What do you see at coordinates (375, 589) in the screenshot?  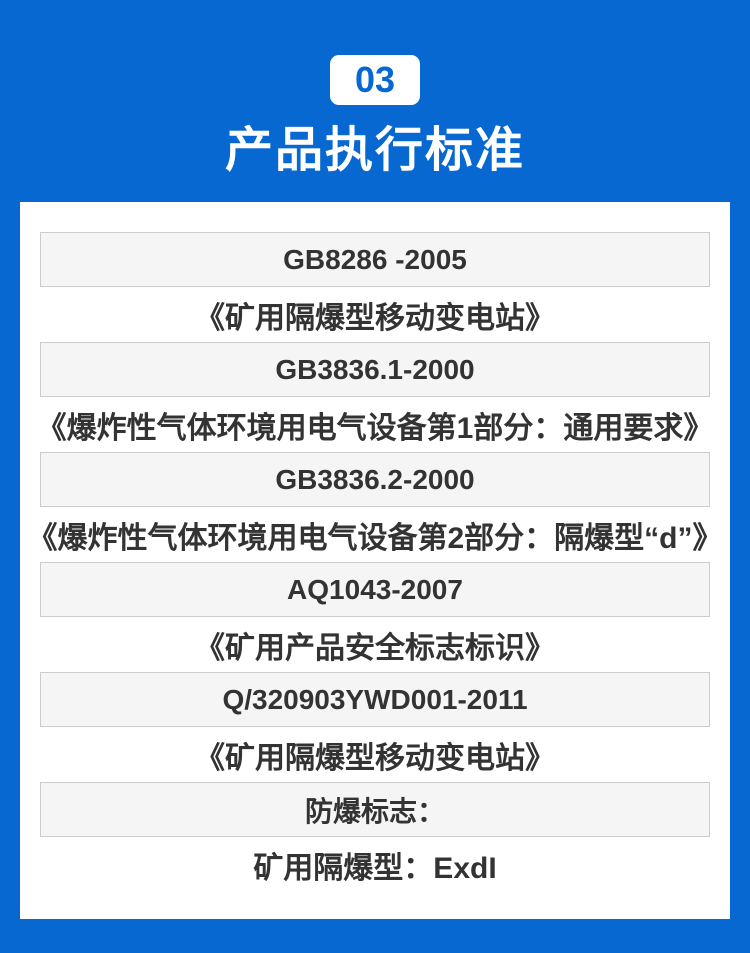 I see `standard-code-row: AQ1043-2007` at bounding box center [375, 589].